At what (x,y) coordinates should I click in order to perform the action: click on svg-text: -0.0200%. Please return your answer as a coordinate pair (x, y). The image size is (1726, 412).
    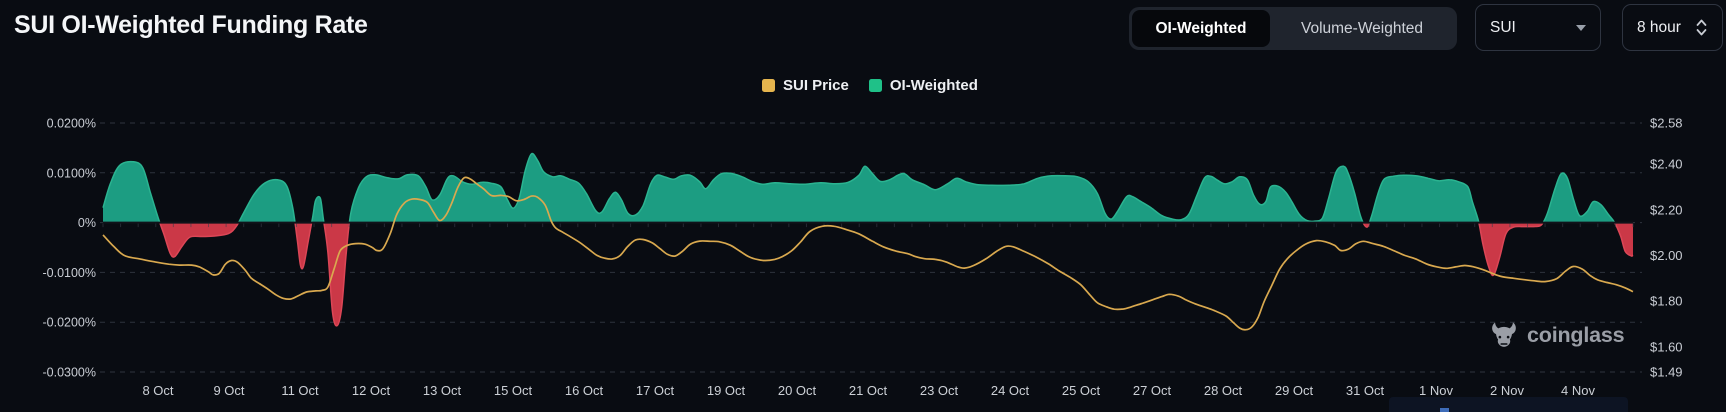
    Looking at the image, I should click on (69, 323).